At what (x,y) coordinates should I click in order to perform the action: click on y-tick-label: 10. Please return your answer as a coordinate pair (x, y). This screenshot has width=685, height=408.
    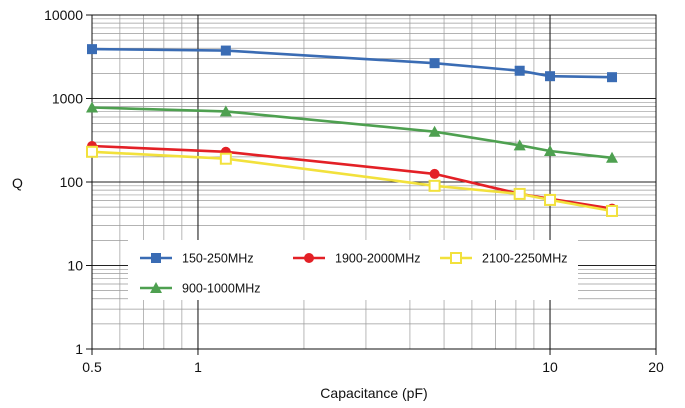
    Looking at the image, I should click on (75, 266).